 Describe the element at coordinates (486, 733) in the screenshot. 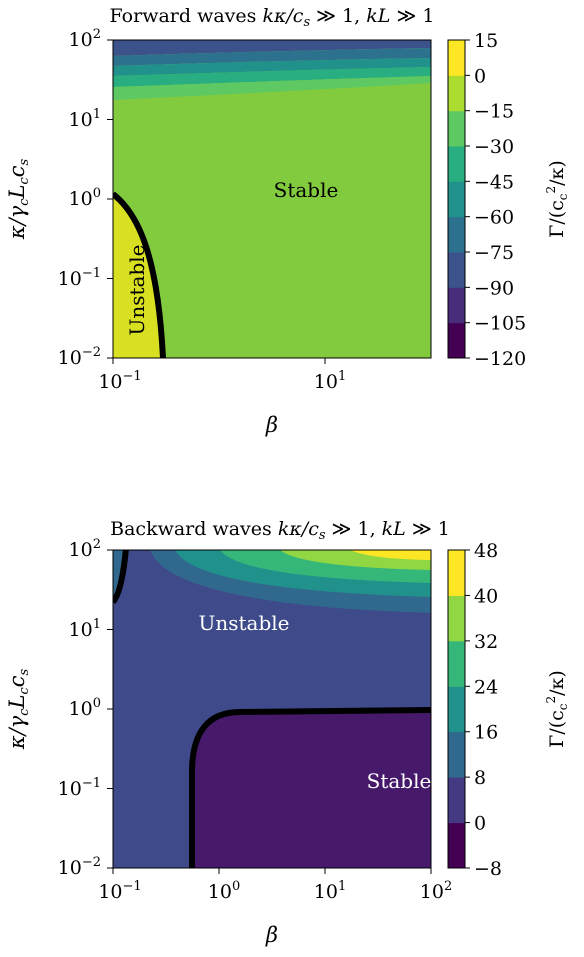

I see `colorbar-tick-label: 16` at that location.